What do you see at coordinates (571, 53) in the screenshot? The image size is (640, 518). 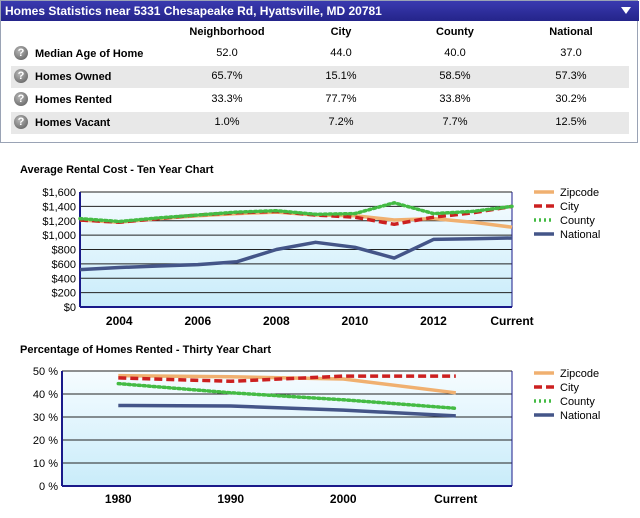 I see `cell-national: 37.0` at bounding box center [571, 53].